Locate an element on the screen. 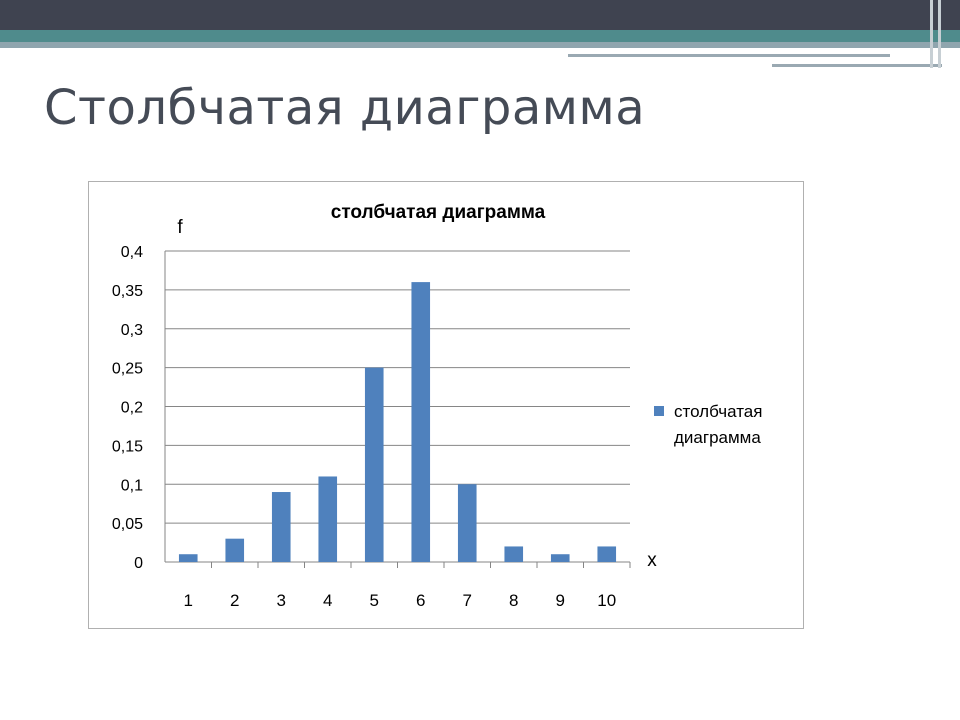 This screenshot has width=960, height=720. y-tick-label: 0,1 is located at coordinates (132, 485).